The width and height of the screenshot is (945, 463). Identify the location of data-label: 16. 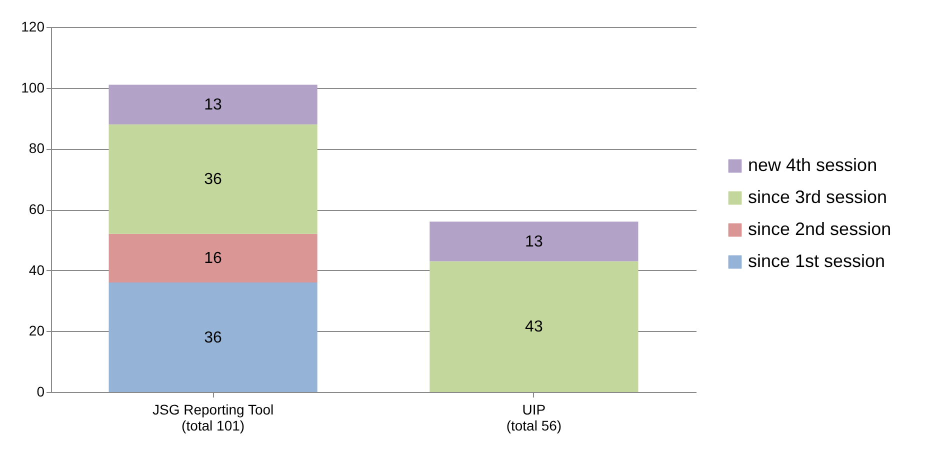
(213, 259).